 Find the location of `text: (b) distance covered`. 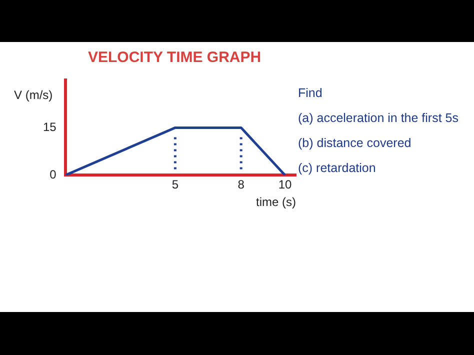

text: (b) distance covered is located at coordinates (355, 144).